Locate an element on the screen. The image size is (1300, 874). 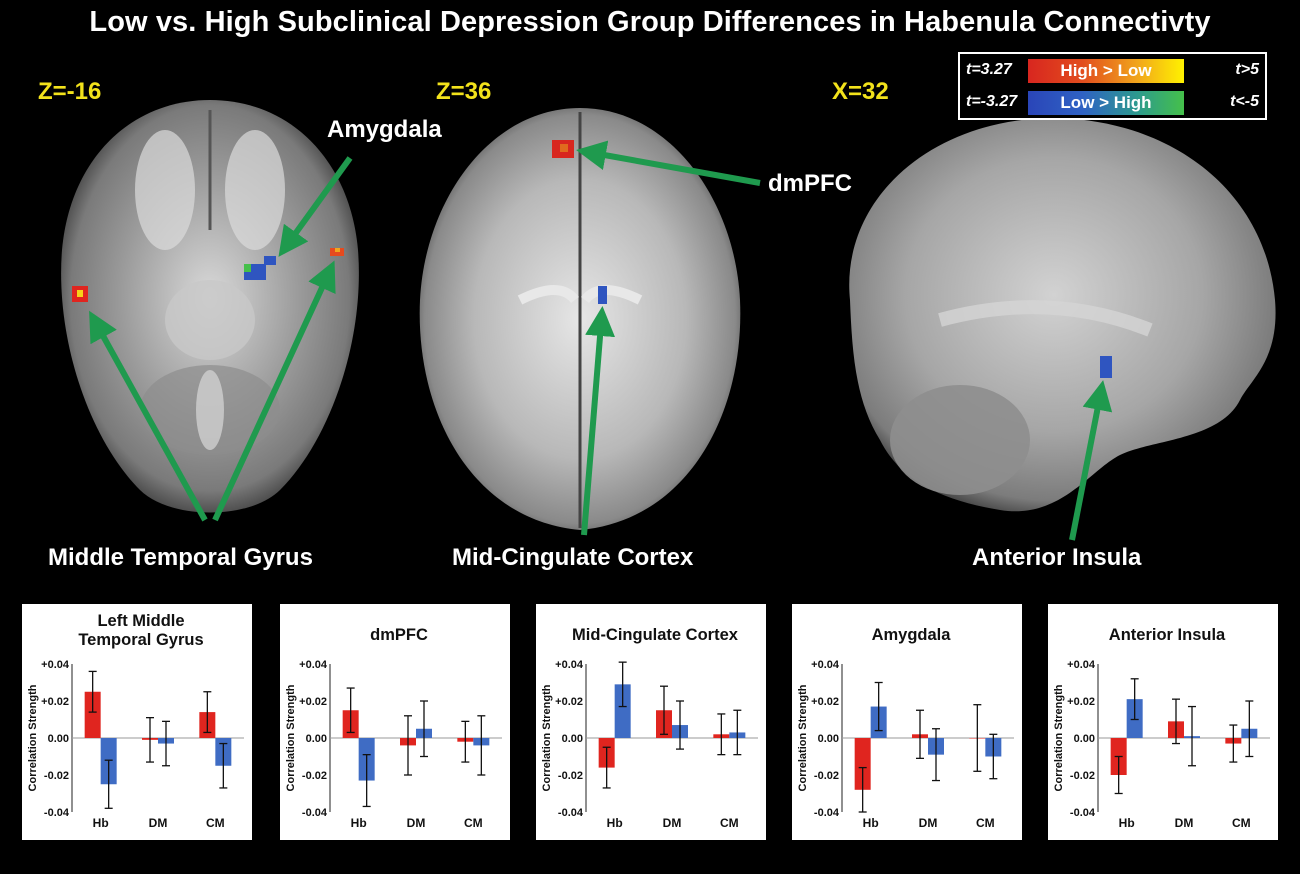
cluster-insula is located at coordinates (1106, 367).